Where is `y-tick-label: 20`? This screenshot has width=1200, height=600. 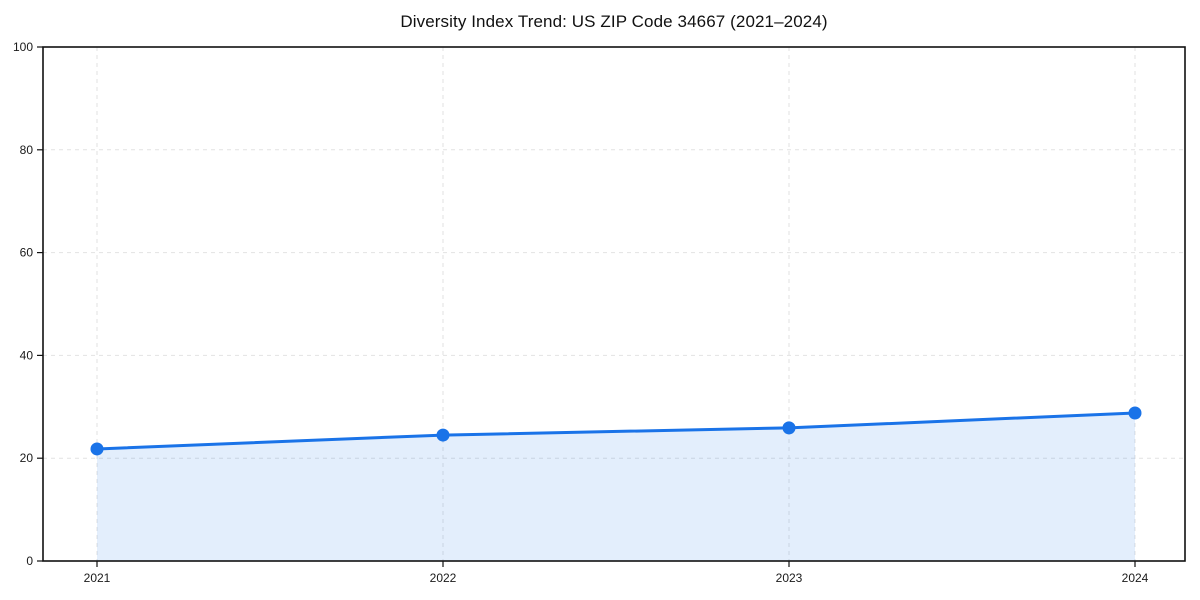
y-tick-label: 20 is located at coordinates (27, 458).